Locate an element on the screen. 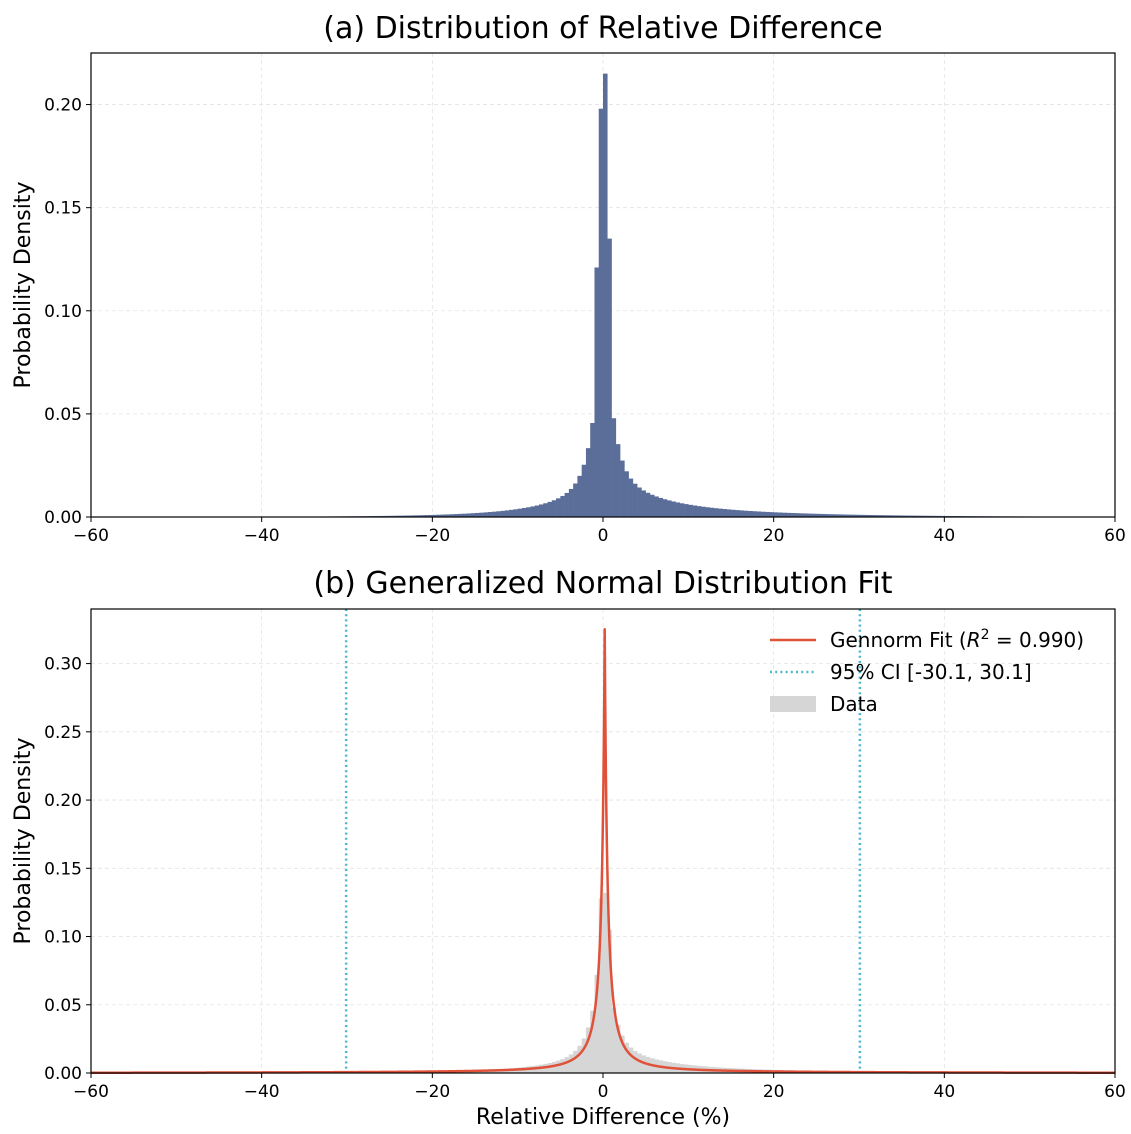 The height and width of the screenshot is (1134, 1131). a-y-tick-label: 0.10 is located at coordinates (63, 312).